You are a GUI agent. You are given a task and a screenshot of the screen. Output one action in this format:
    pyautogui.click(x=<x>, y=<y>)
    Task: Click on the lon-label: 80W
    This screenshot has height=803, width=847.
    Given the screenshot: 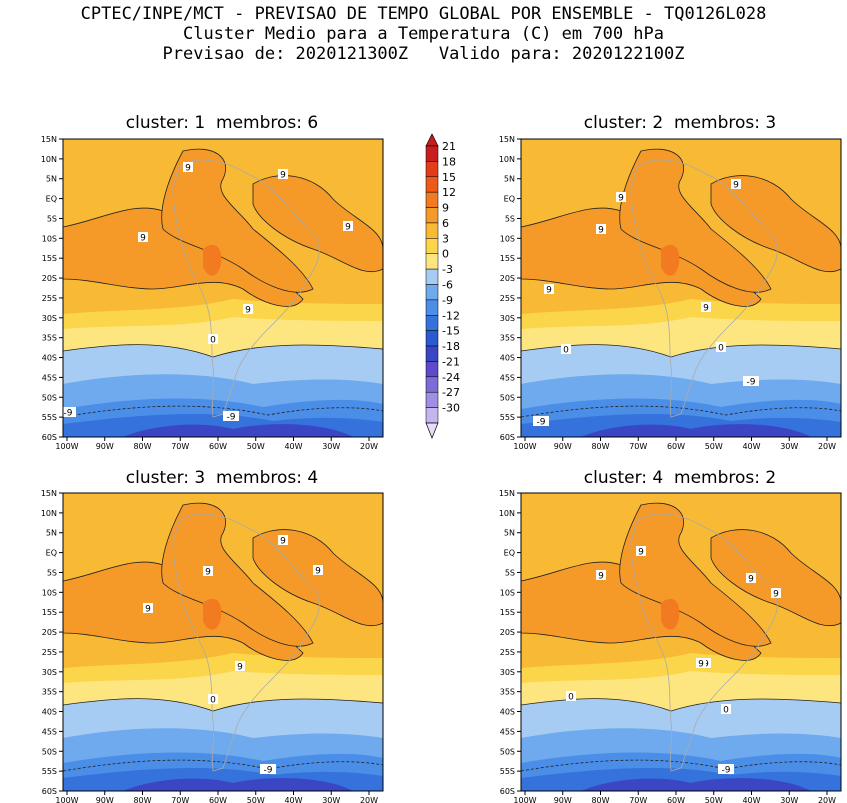 What is the action you would take?
    pyautogui.click(x=142, y=446)
    